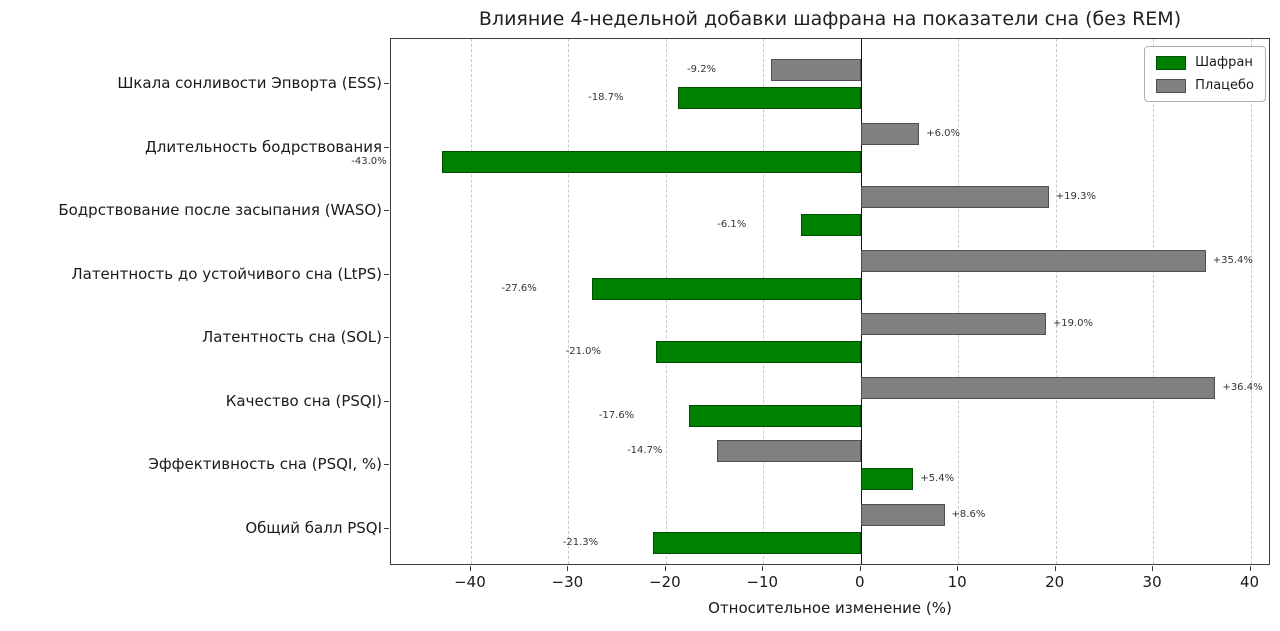 This screenshot has height=631, width=1280. What do you see at coordinates (861, 301) in the screenshot?
I see `zero-baseline` at bounding box center [861, 301].